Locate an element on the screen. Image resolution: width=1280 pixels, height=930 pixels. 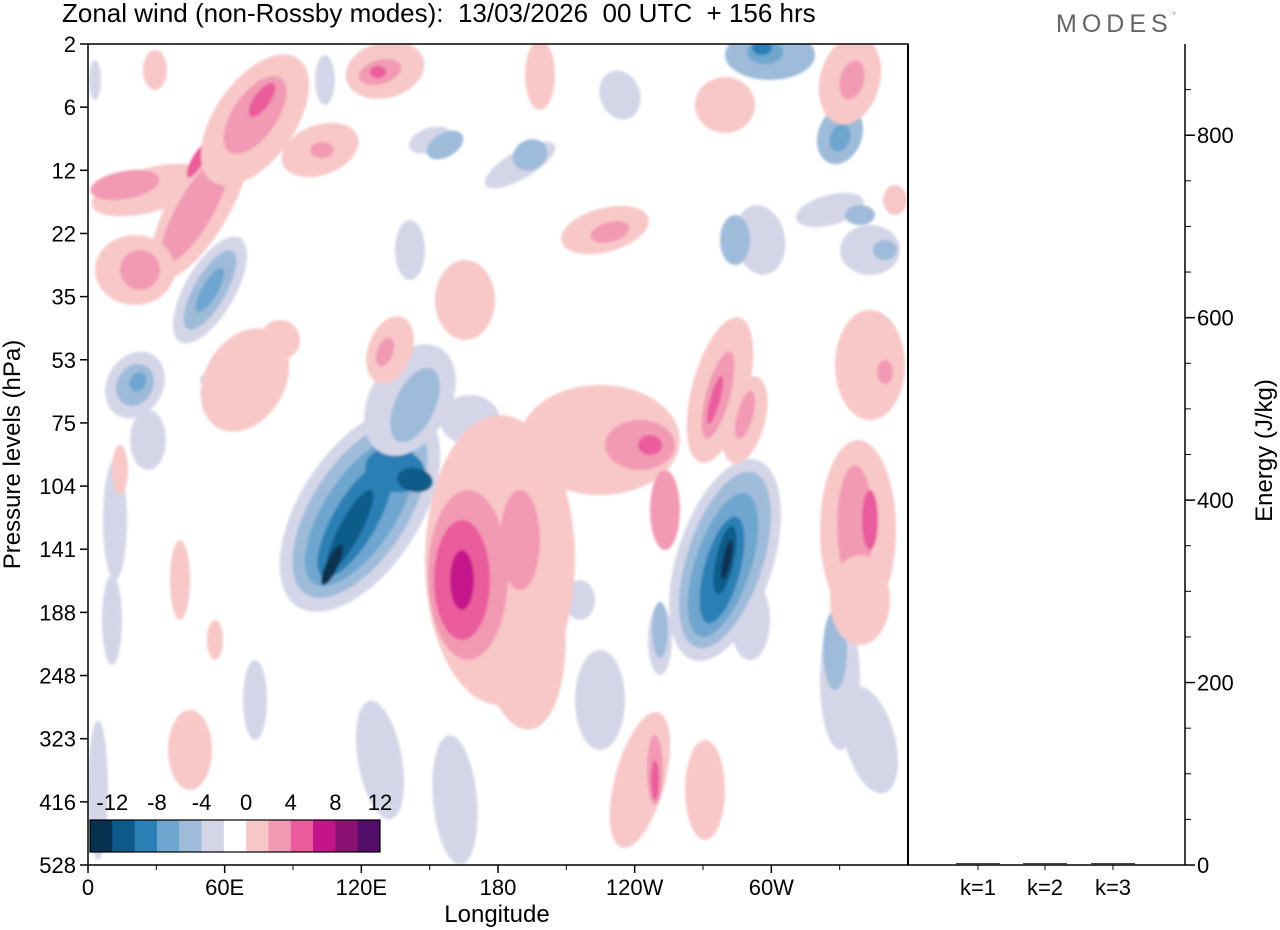
y-tick-label: 528 is located at coordinates (57, 865).